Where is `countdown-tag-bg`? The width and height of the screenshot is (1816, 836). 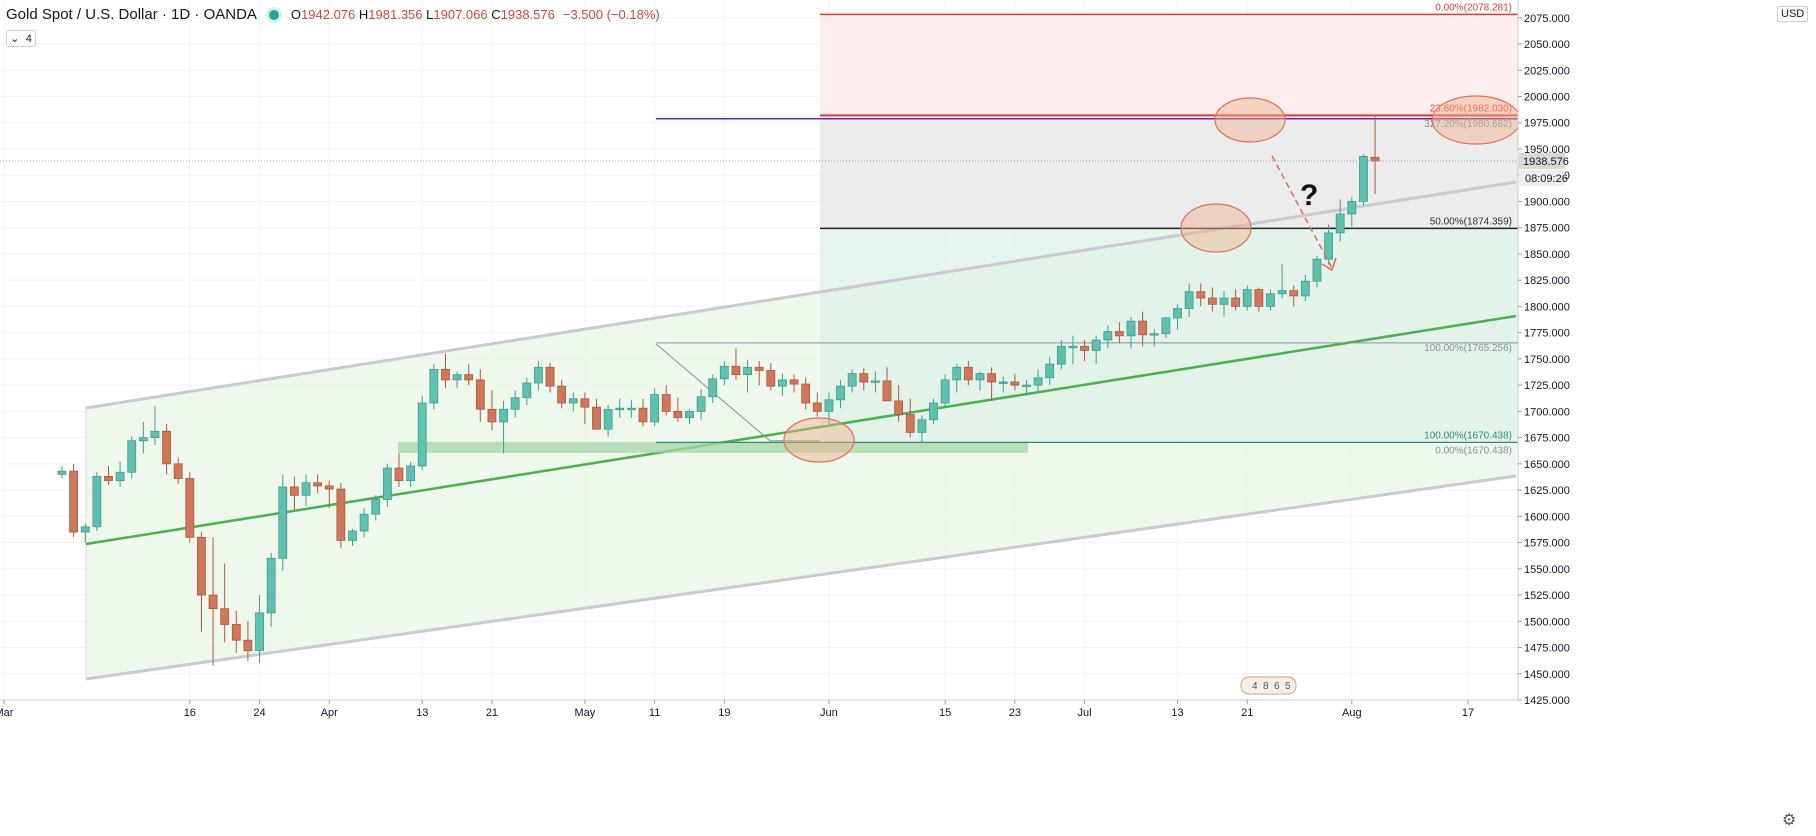
countdown-tag-bg is located at coordinates (1542, 177).